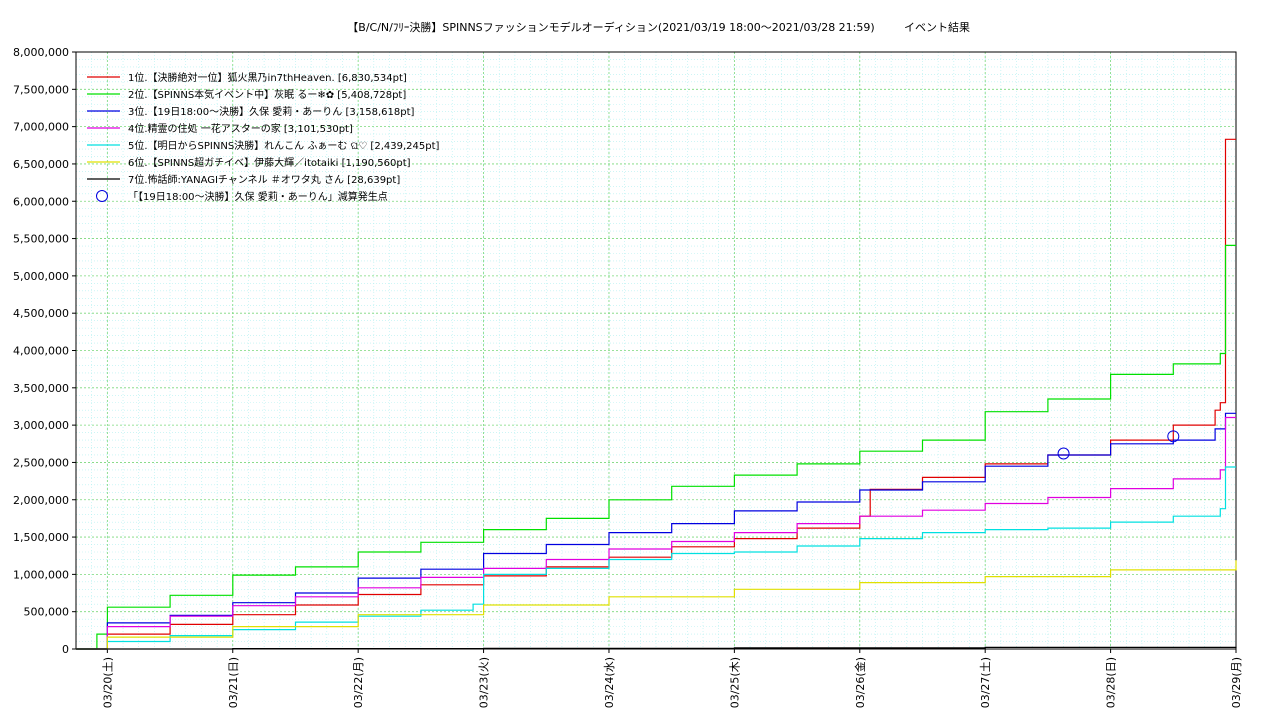 This screenshot has width=1280, height=724. What do you see at coordinates (41, 351) in the screenshot?
I see `y-tick-label: 4,000,000` at bounding box center [41, 351].